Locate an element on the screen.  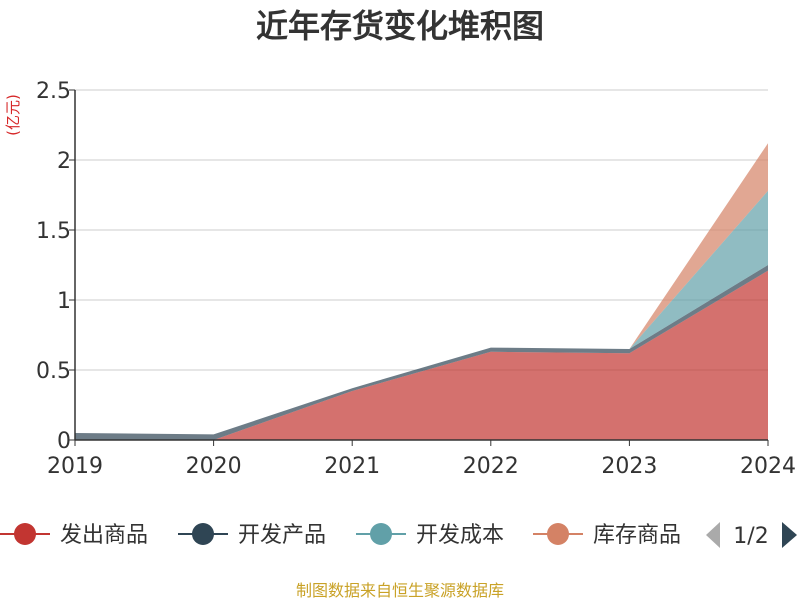
y-tick-label: 1.5 is located at coordinates (53, 231).